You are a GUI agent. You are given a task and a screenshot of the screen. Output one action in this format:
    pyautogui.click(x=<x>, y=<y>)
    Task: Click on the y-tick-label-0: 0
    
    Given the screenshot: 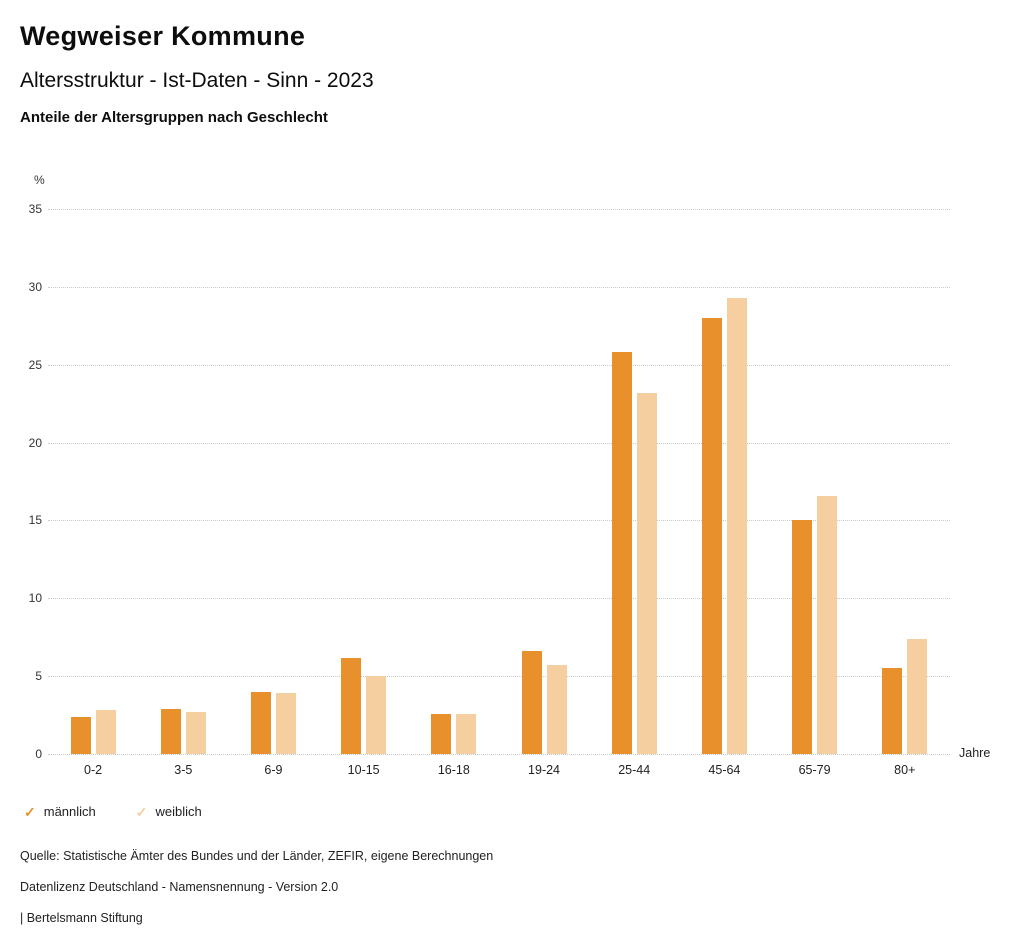 What is the action you would take?
    pyautogui.click(x=38, y=754)
    